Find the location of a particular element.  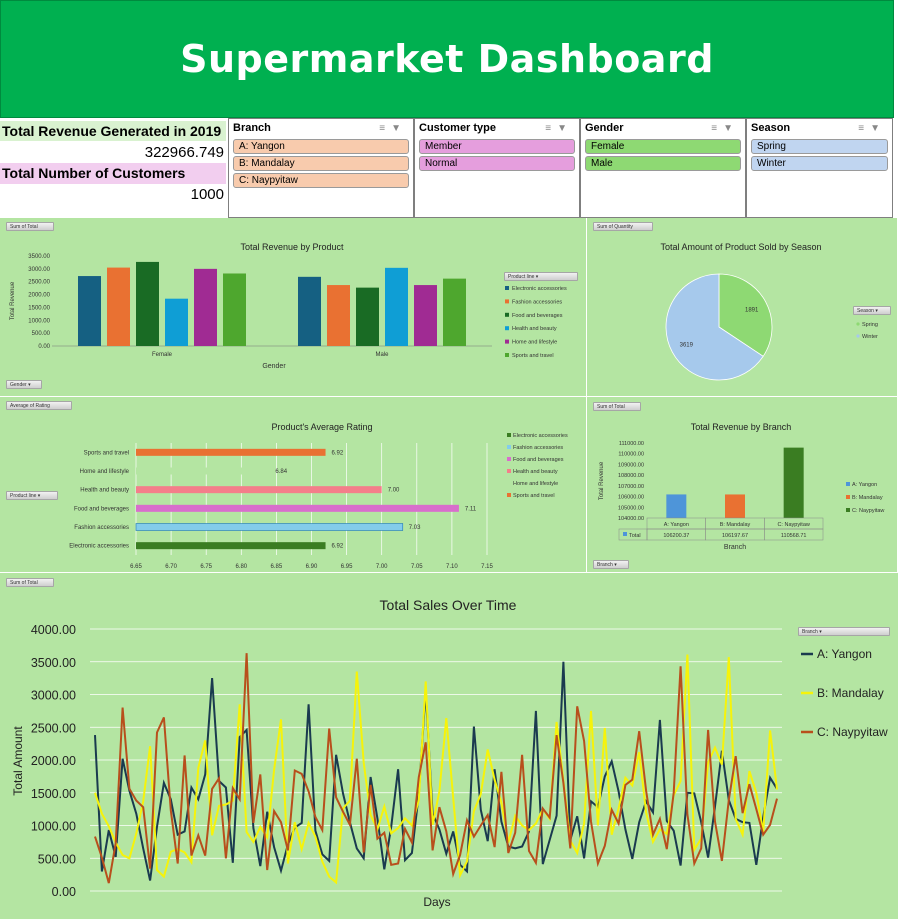

pie-data-label: 1891 is located at coordinates (752, 310).